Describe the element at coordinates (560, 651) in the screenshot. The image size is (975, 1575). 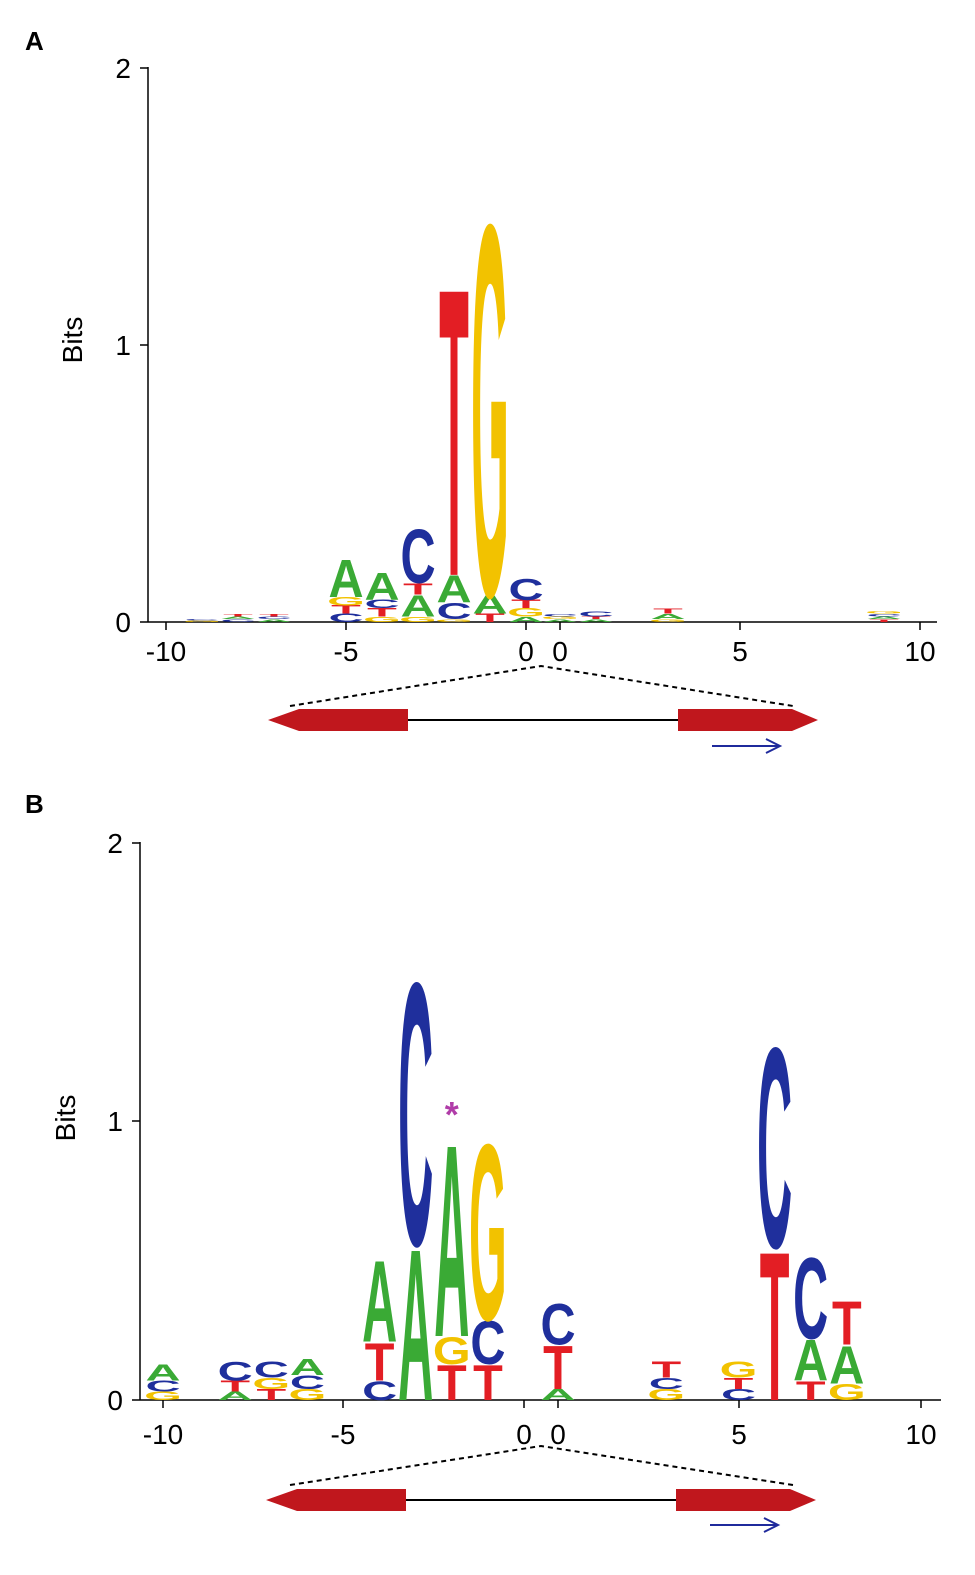
I see `x-tick-label-a-0r: 0` at that location.